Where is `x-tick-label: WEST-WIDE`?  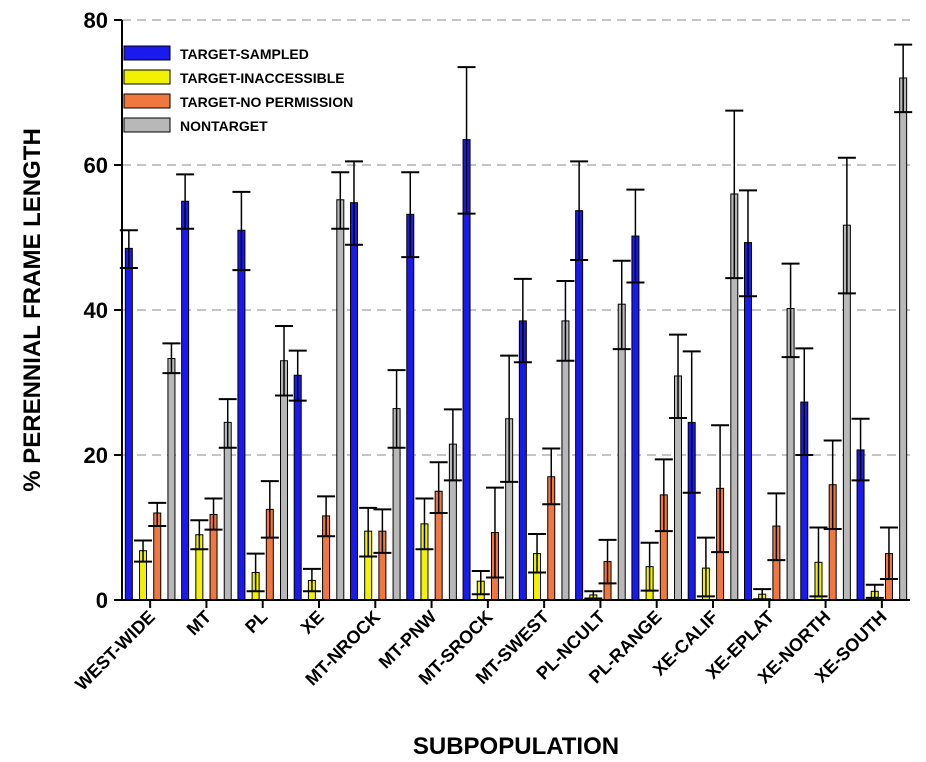
x-tick-label: WEST-WIDE is located at coordinates (115, 651).